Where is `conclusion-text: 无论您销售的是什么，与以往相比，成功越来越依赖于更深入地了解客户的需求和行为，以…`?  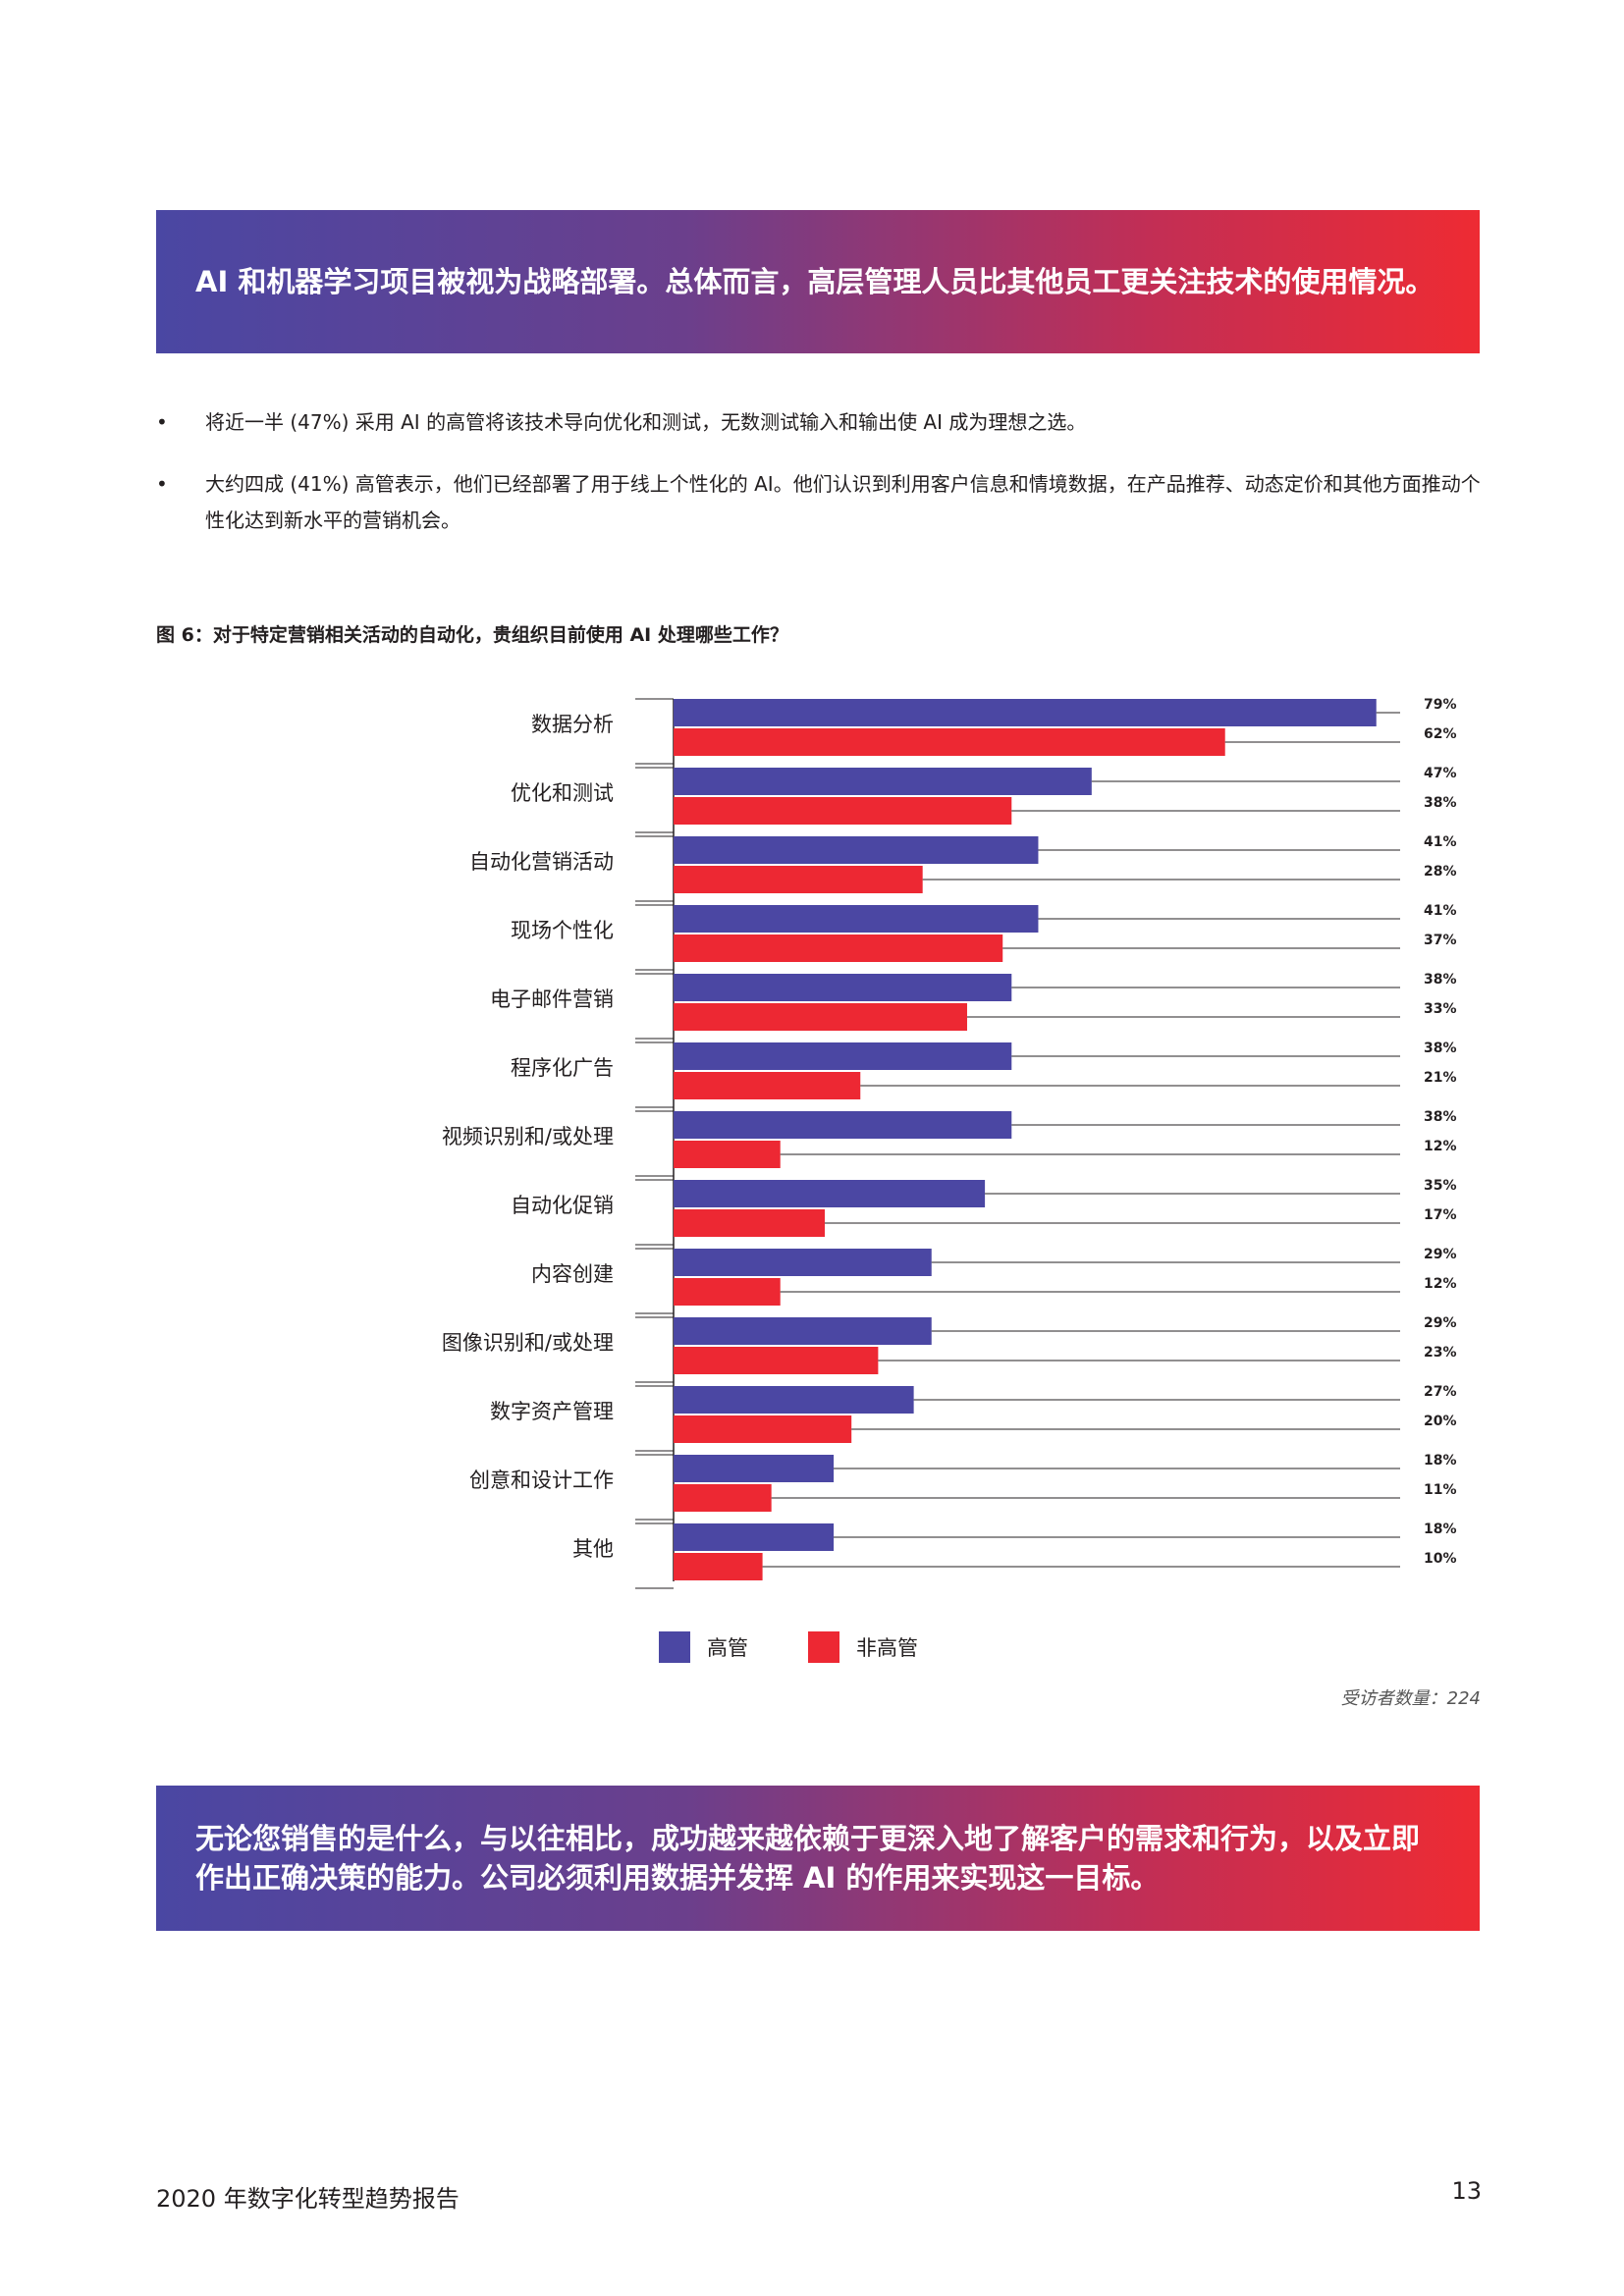 conclusion-text: 无论您销售的是什么，与以往相比，成功越来越依赖于更深入地了解客户的需求和行为，以… is located at coordinates (808, 1859).